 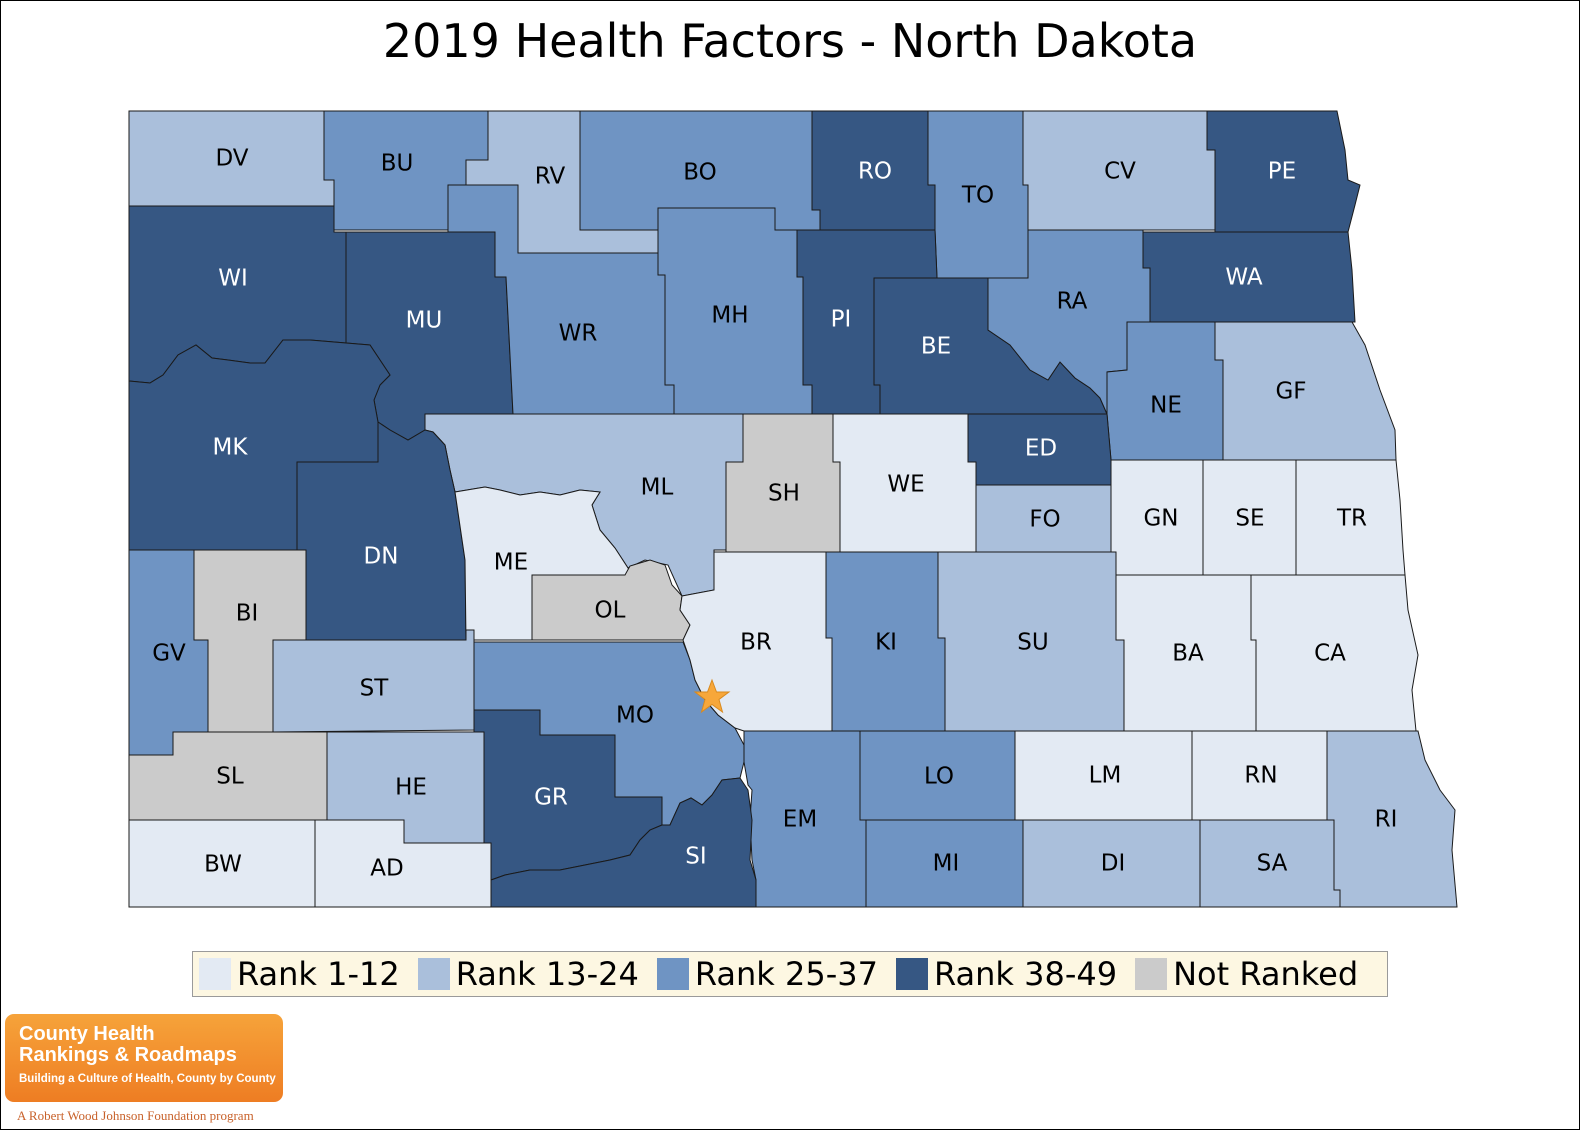 What do you see at coordinates (550, 177) in the screenshot?
I see `county-label-rv: RV` at bounding box center [550, 177].